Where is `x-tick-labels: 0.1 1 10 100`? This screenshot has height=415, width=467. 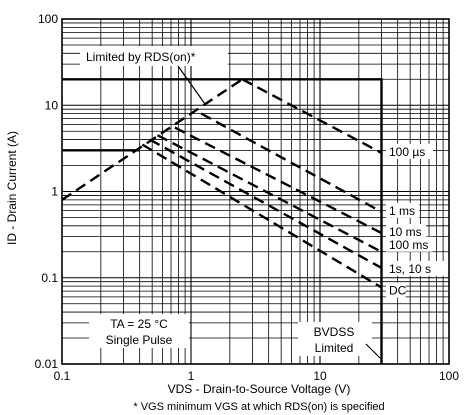
x-tick-labels: 0.1 1 10 100 is located at coordinates (257, 376).